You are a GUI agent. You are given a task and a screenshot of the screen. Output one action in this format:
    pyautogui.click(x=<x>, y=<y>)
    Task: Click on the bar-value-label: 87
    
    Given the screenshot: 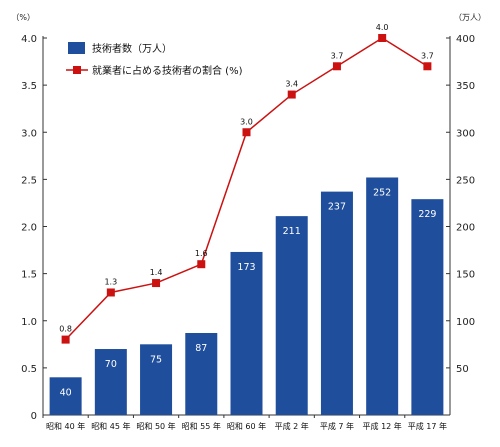 What is the action you would take?
    pyautogui.click(x=201, y=348)
    